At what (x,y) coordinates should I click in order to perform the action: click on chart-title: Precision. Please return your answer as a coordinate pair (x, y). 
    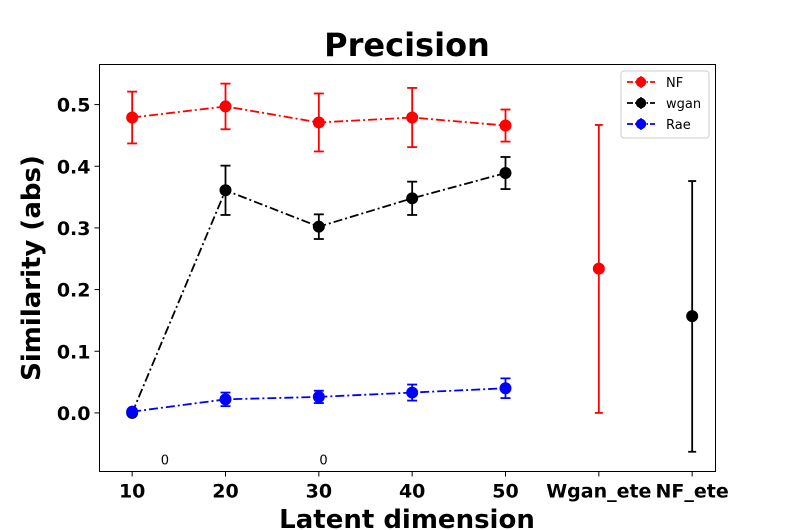
    Looking at the image, I should click on (407, 45).